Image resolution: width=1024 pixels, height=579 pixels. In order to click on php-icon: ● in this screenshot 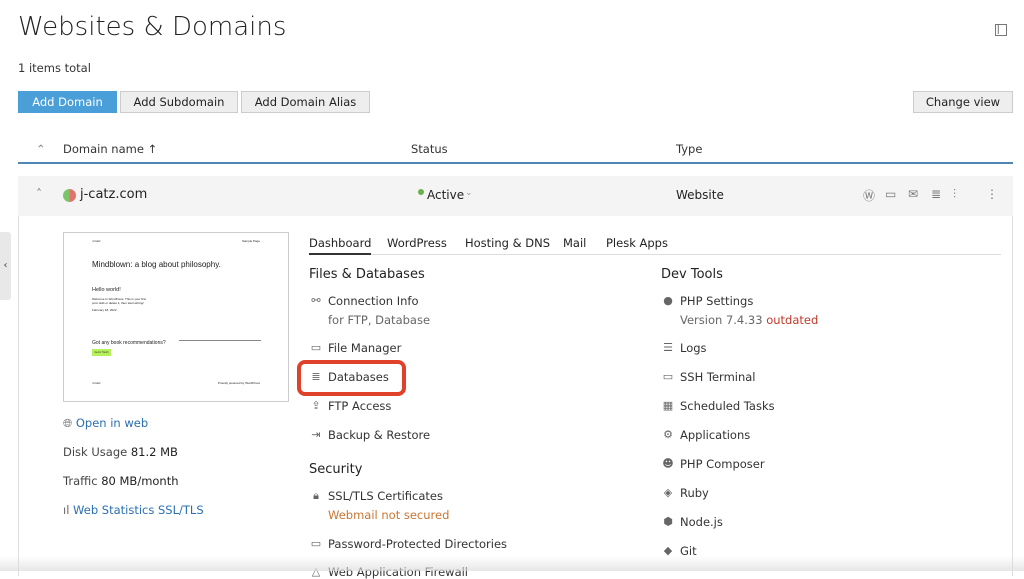, I will do `click(668, 300)`.